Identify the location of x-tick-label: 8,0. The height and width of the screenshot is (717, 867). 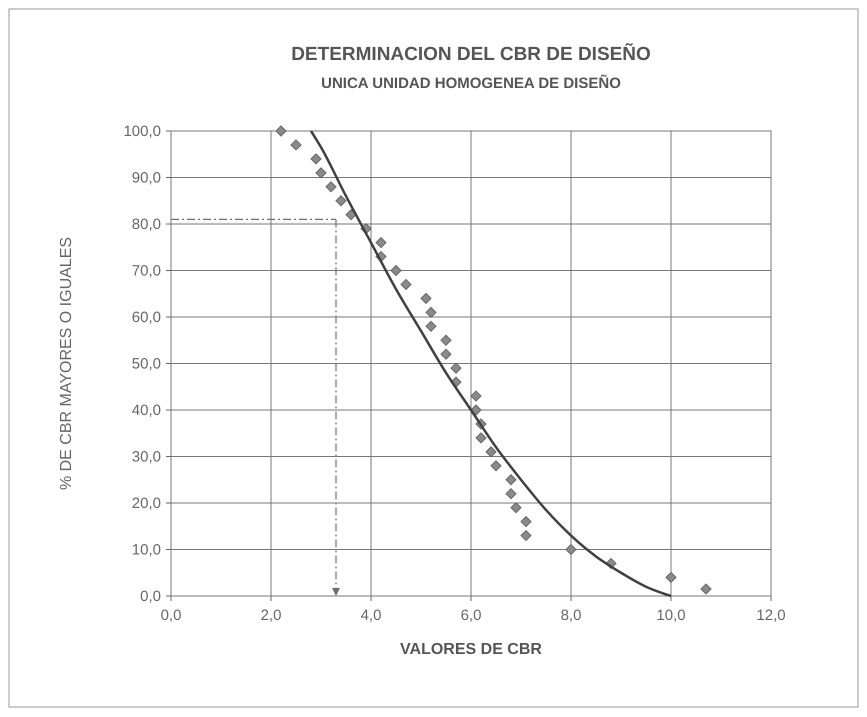
(571, 615).